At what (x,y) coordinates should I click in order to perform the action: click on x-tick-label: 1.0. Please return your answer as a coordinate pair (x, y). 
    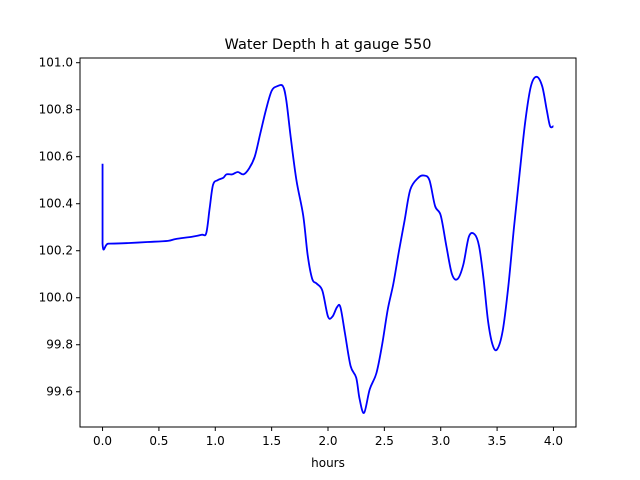
    Looking at the image, I should click on (215, 441).